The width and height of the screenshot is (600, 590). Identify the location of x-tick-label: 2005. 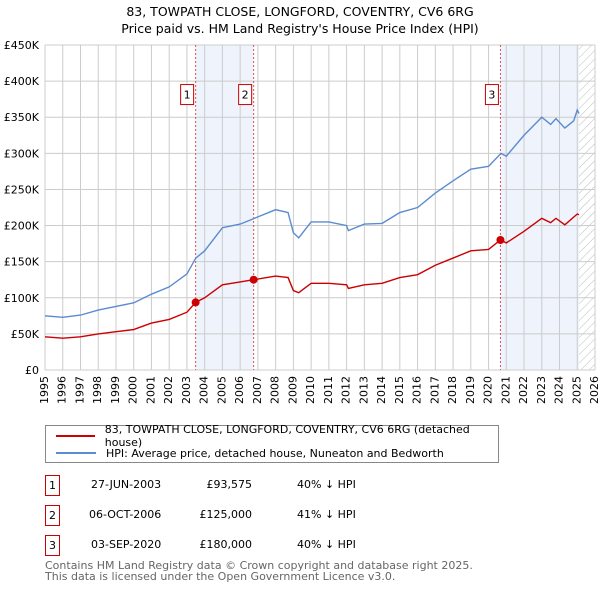
(221, 390).